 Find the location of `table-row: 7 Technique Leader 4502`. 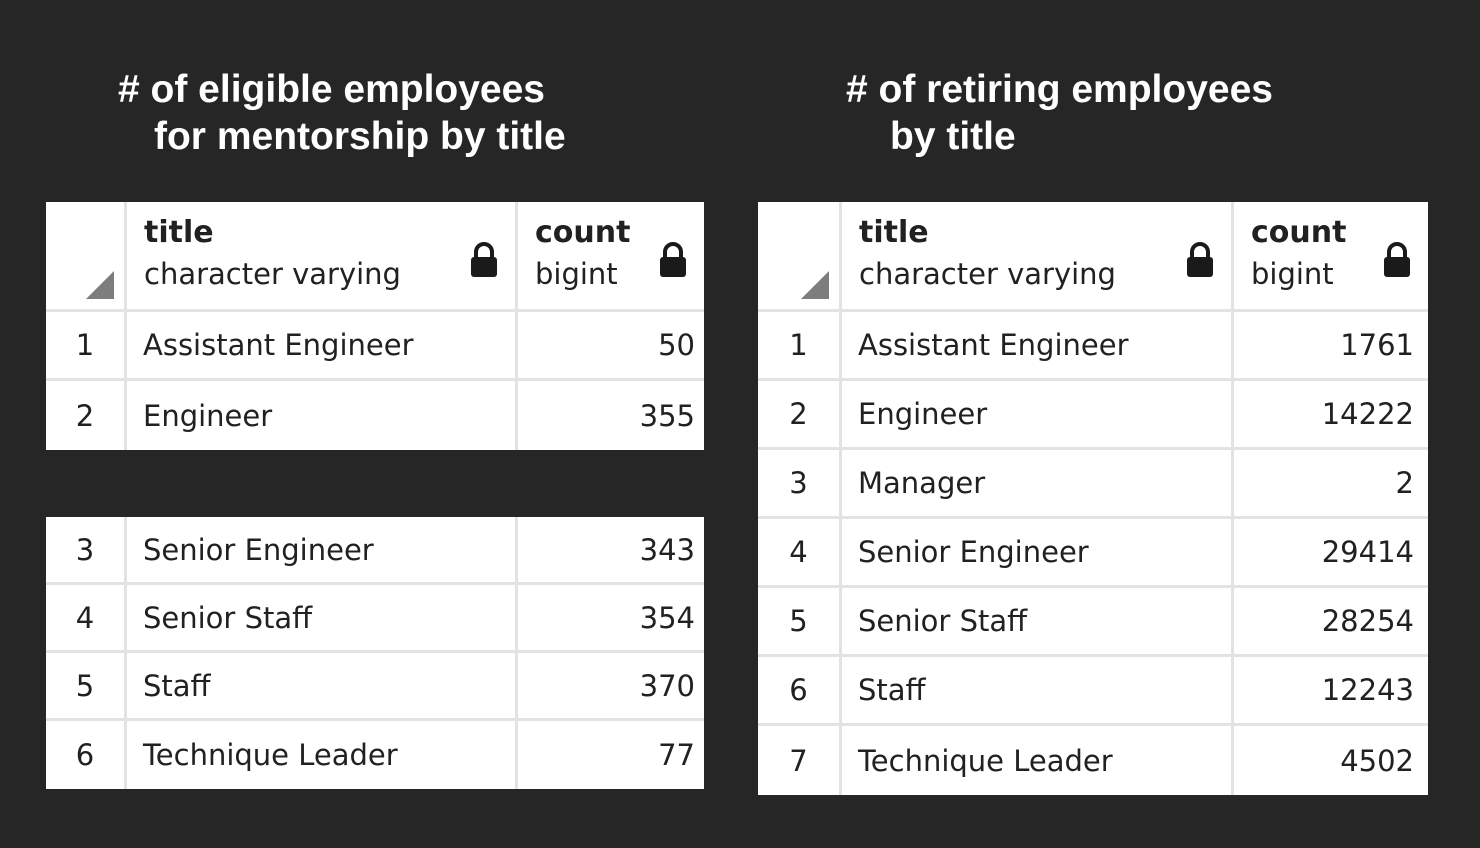

table-row: 7 Technique Leader 4502 is located at coordinates (1093, 760).